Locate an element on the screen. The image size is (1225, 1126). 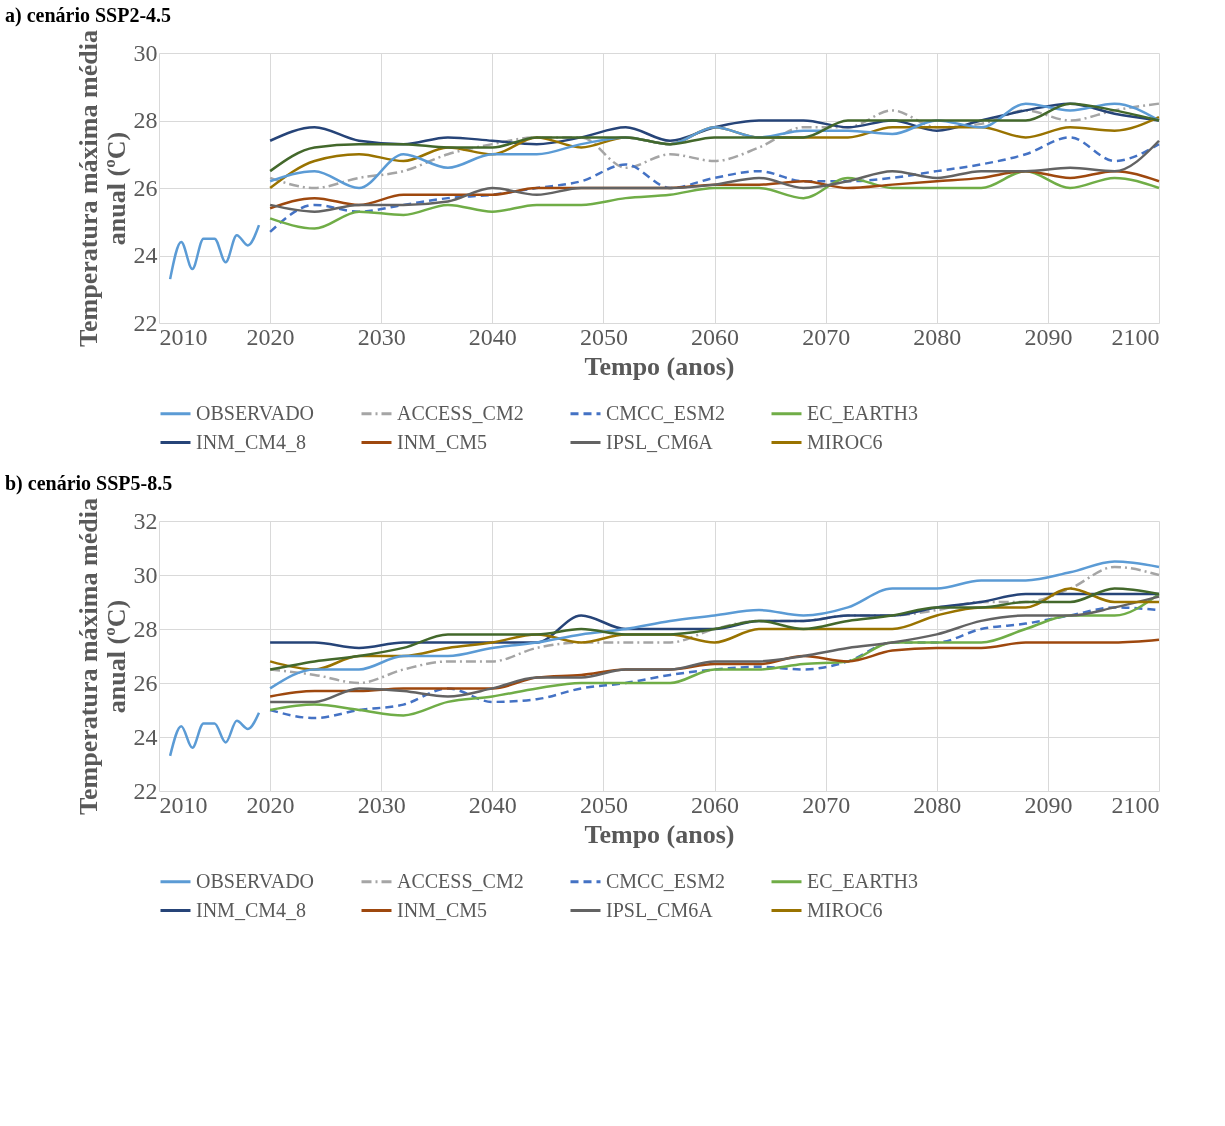
chart-title: a) cenário SSP2-4.5 is located at coordinates (88, 15).